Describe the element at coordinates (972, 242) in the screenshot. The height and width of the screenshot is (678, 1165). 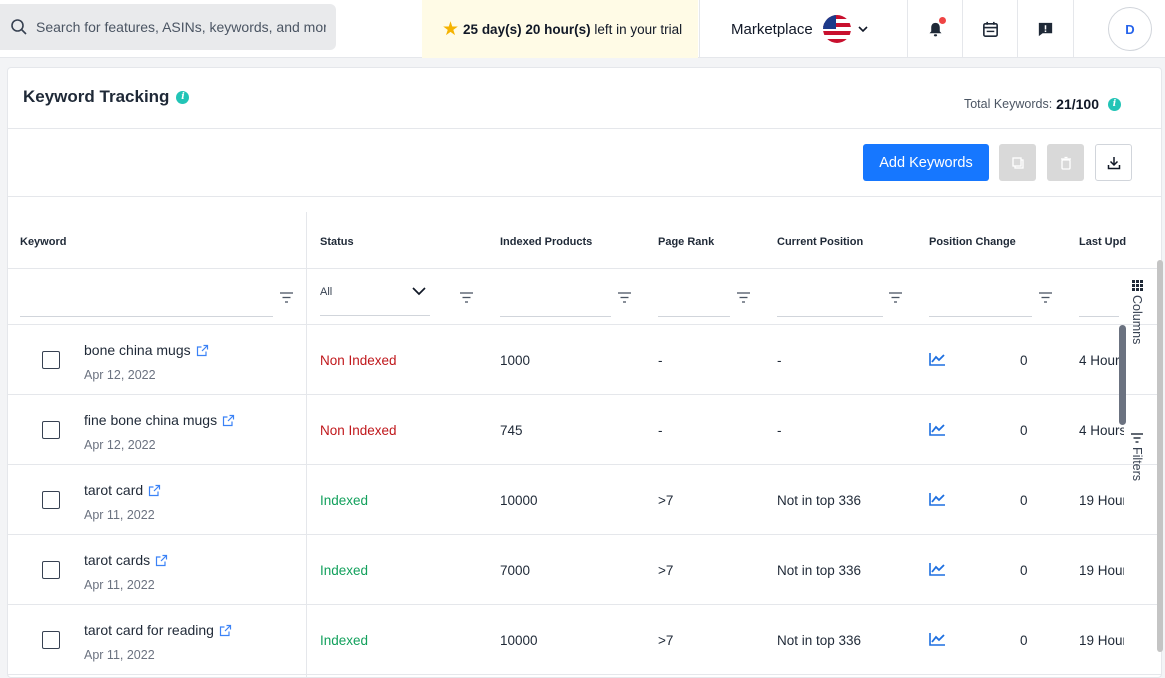
I see `header-position-change: Position Change` at that location.